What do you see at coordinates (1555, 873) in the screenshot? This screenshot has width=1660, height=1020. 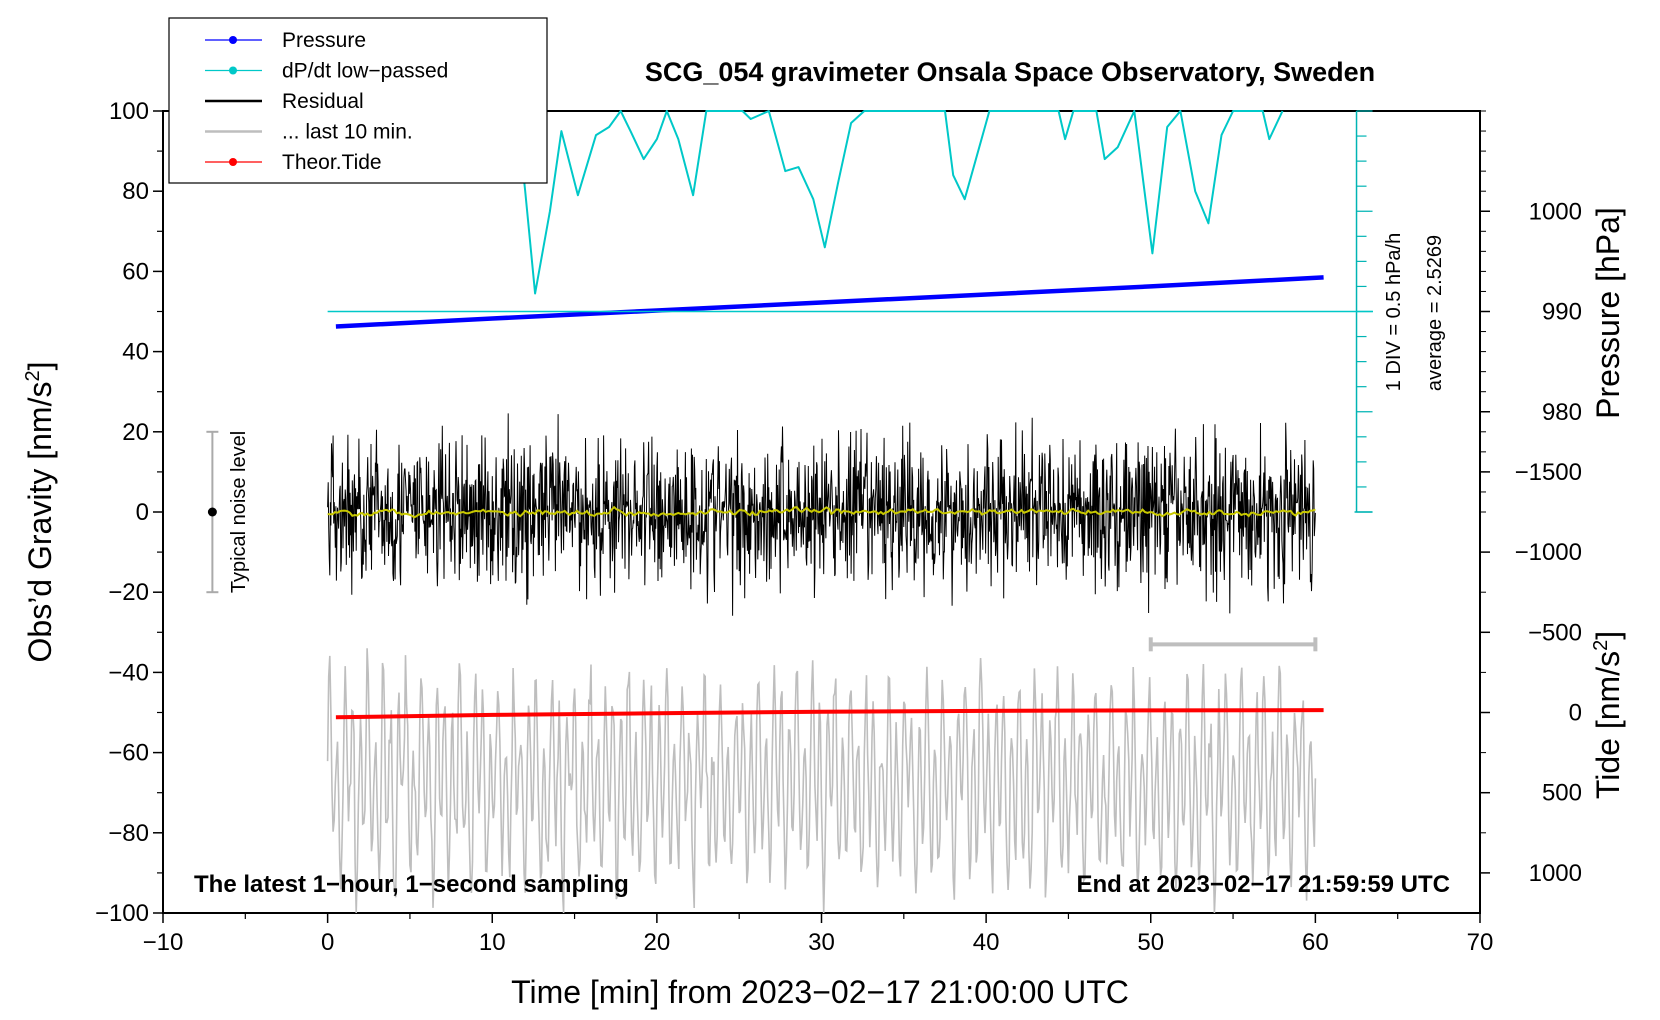 I see `tide-tick-label: 1000` at bounding box center [1555, 873].